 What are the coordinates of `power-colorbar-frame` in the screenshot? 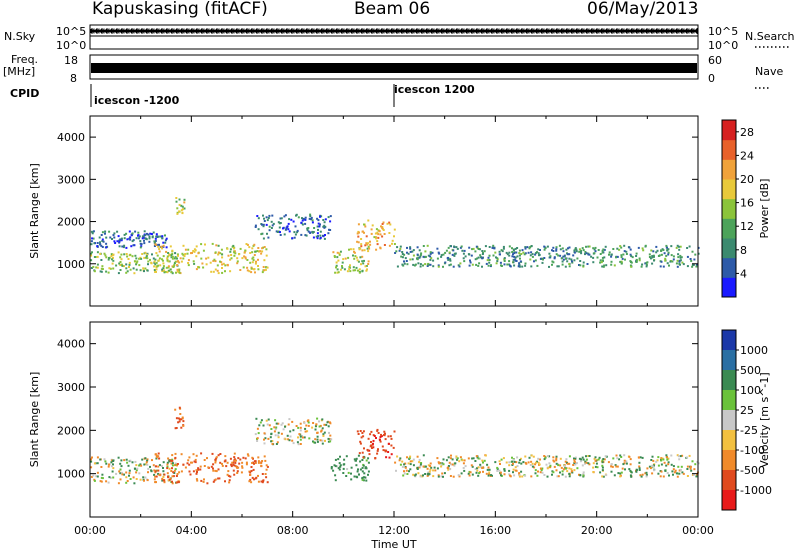 It's located at (729, 208).